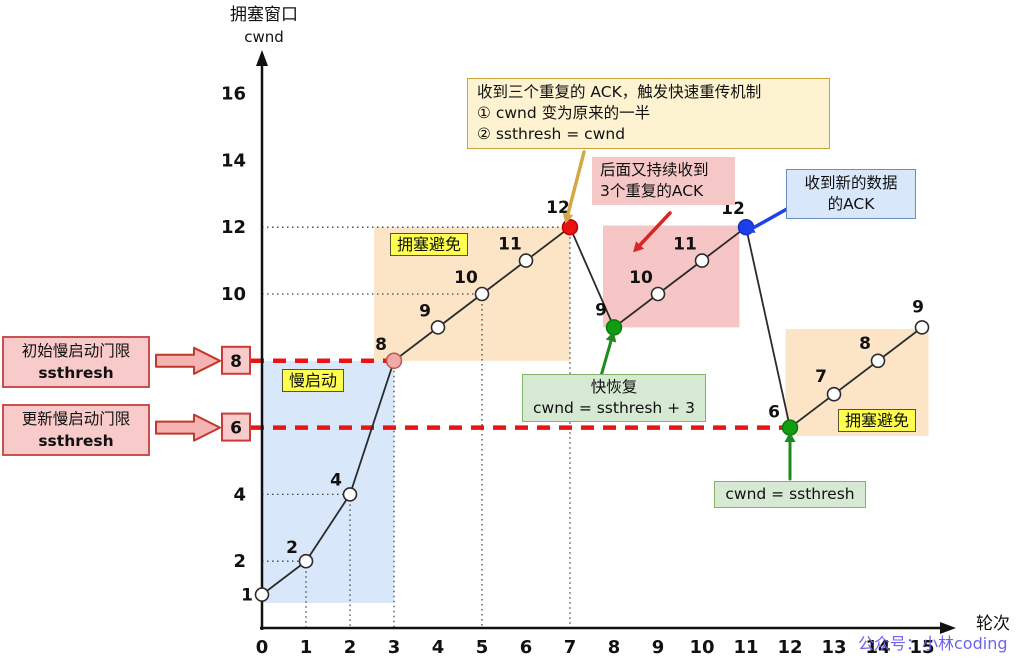  Describe the element at coordinates (429, 244) in the screenshot. I see `congestion-avoidance-label-1: 拥塞避免` at that location.